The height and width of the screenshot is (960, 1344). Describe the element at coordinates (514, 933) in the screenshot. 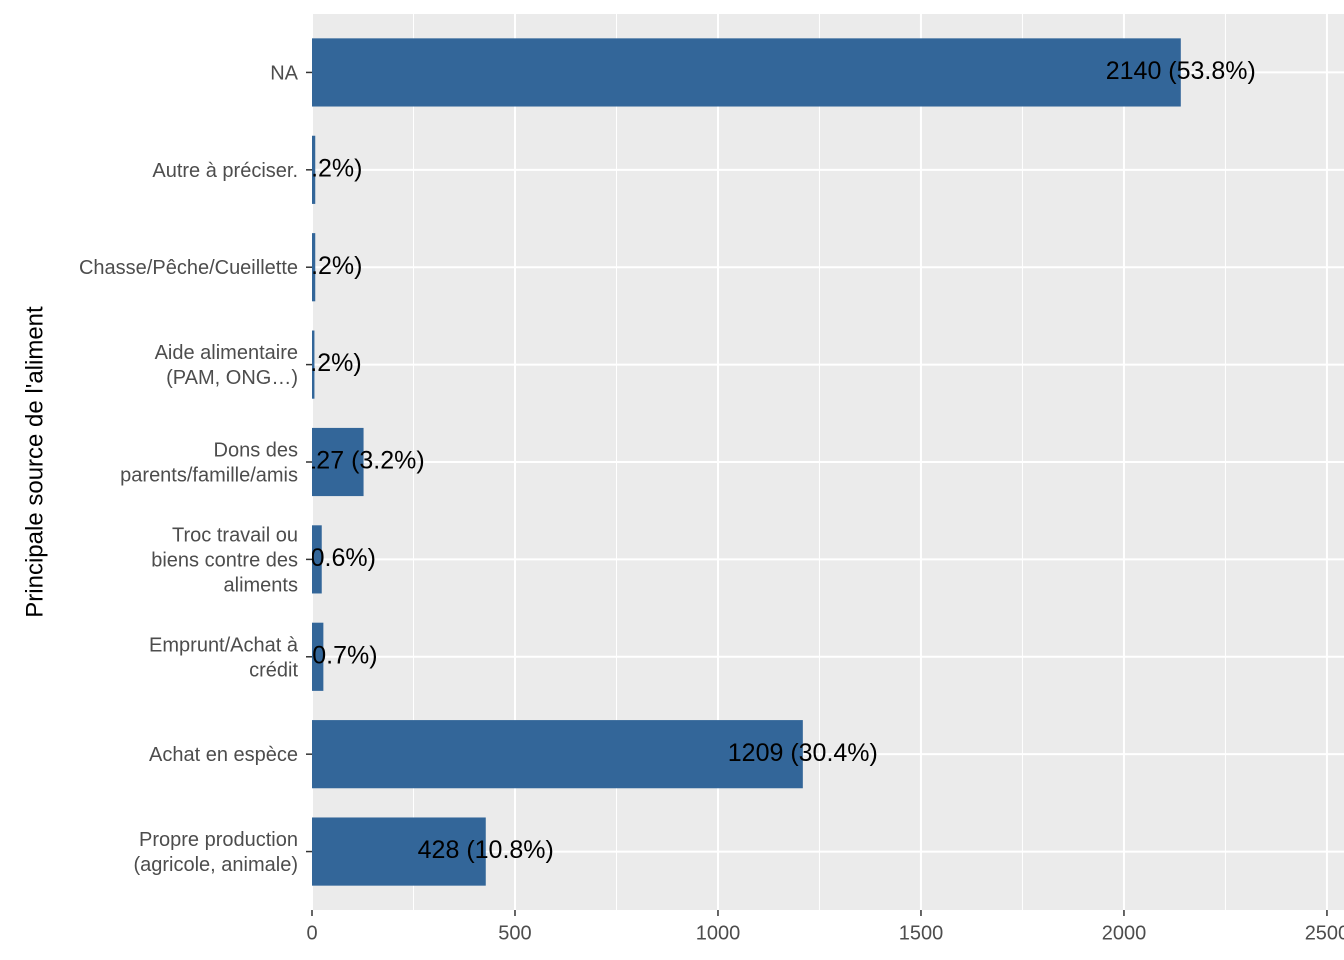

I see `x-tick-label: 500` at that location.